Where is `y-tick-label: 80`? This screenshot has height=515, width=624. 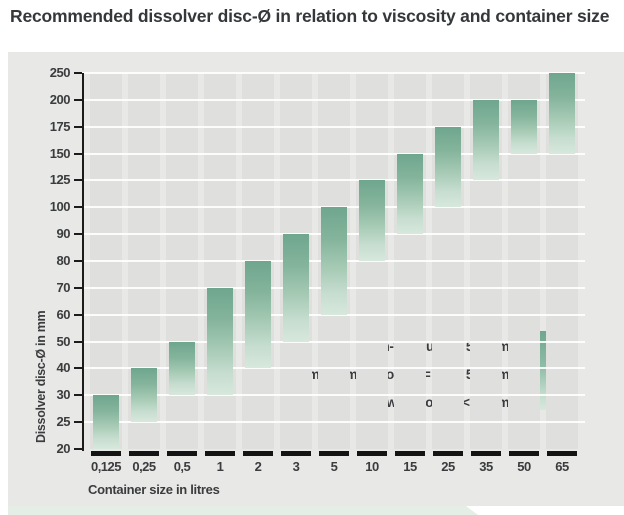 y-tick-label: 80 is located at coordinates (63, 260).